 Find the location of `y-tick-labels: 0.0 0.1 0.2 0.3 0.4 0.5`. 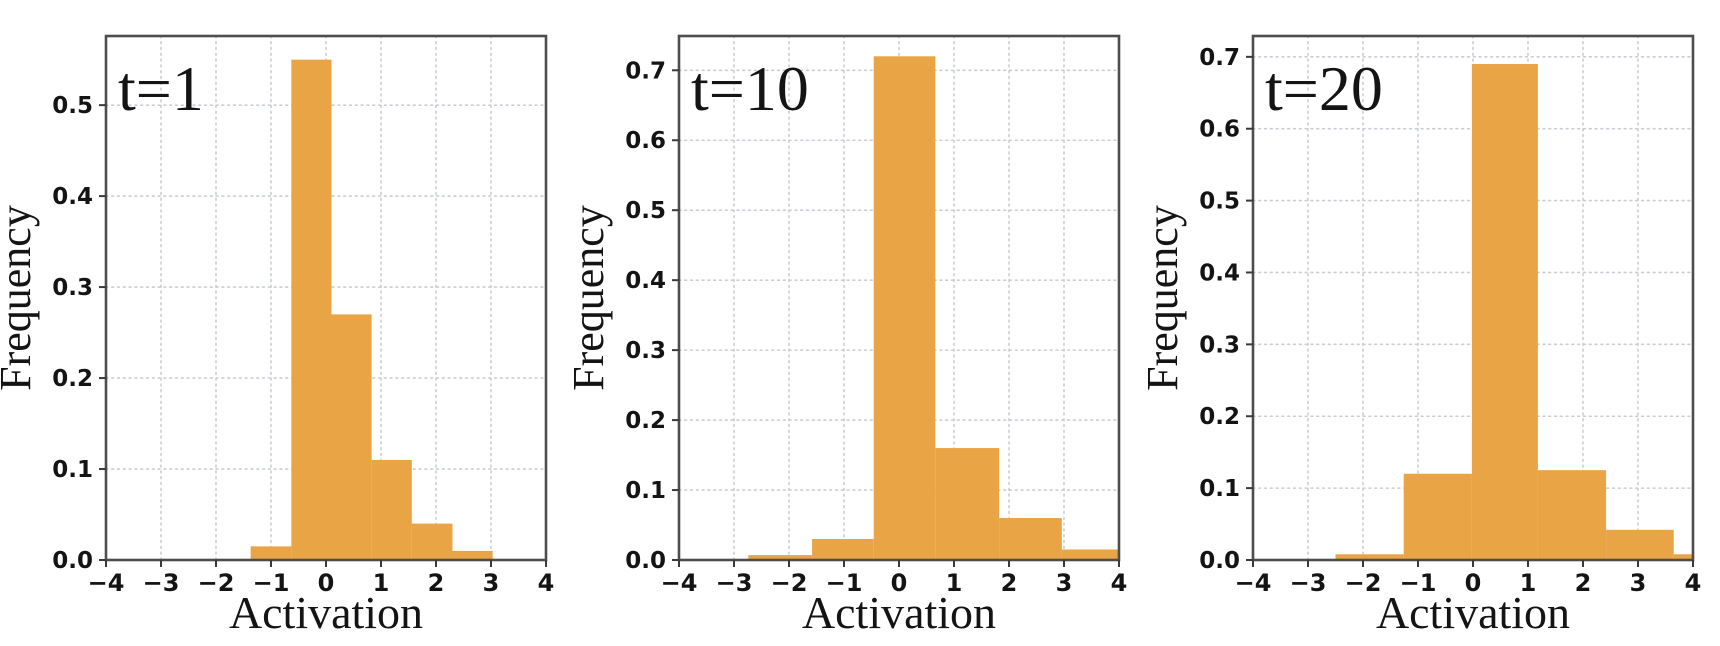

y-tick-labels: 0.0 0.1 0.2 0.3 0.4 0.5 is located at coordinates (72, 333).